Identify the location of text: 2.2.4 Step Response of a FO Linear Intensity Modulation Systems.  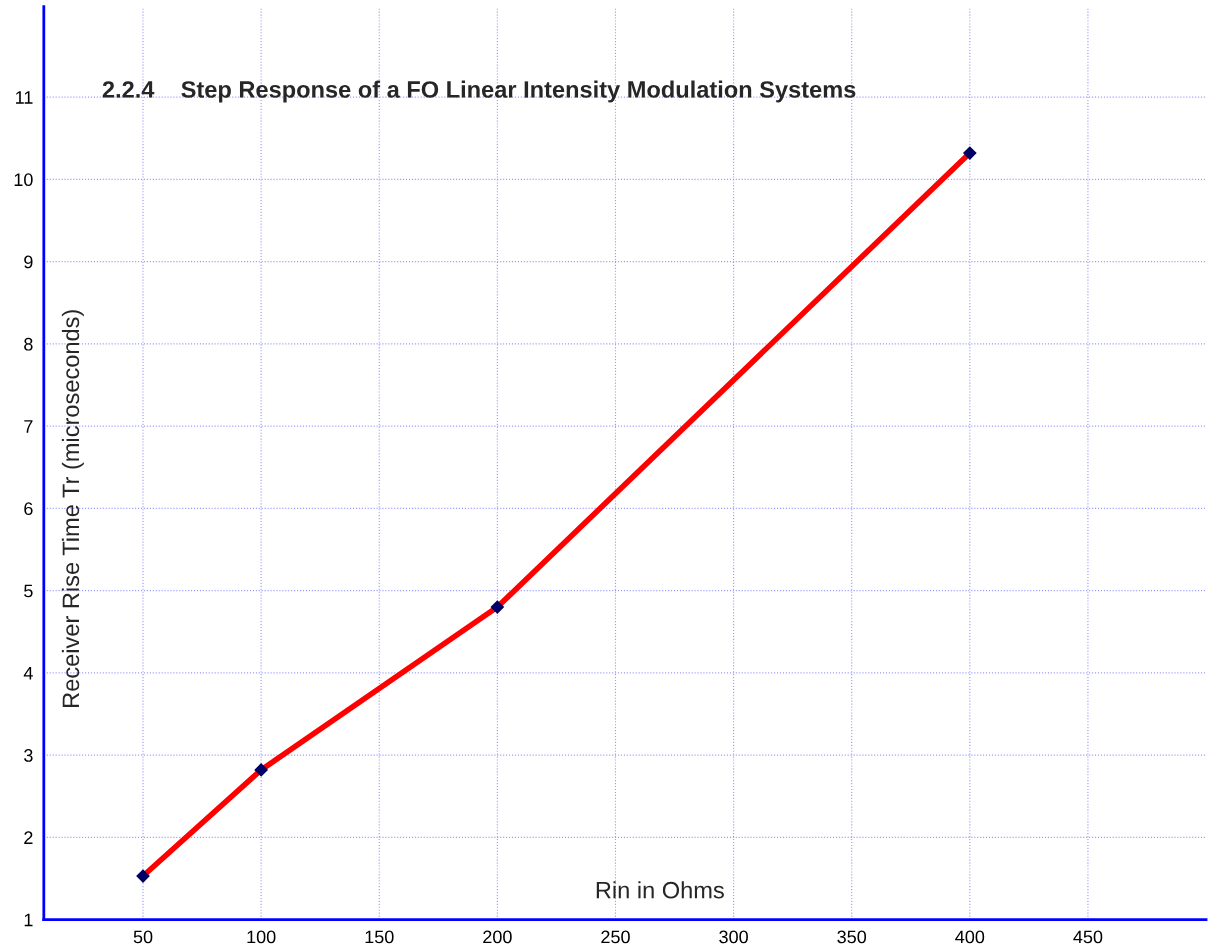
(479, 91).